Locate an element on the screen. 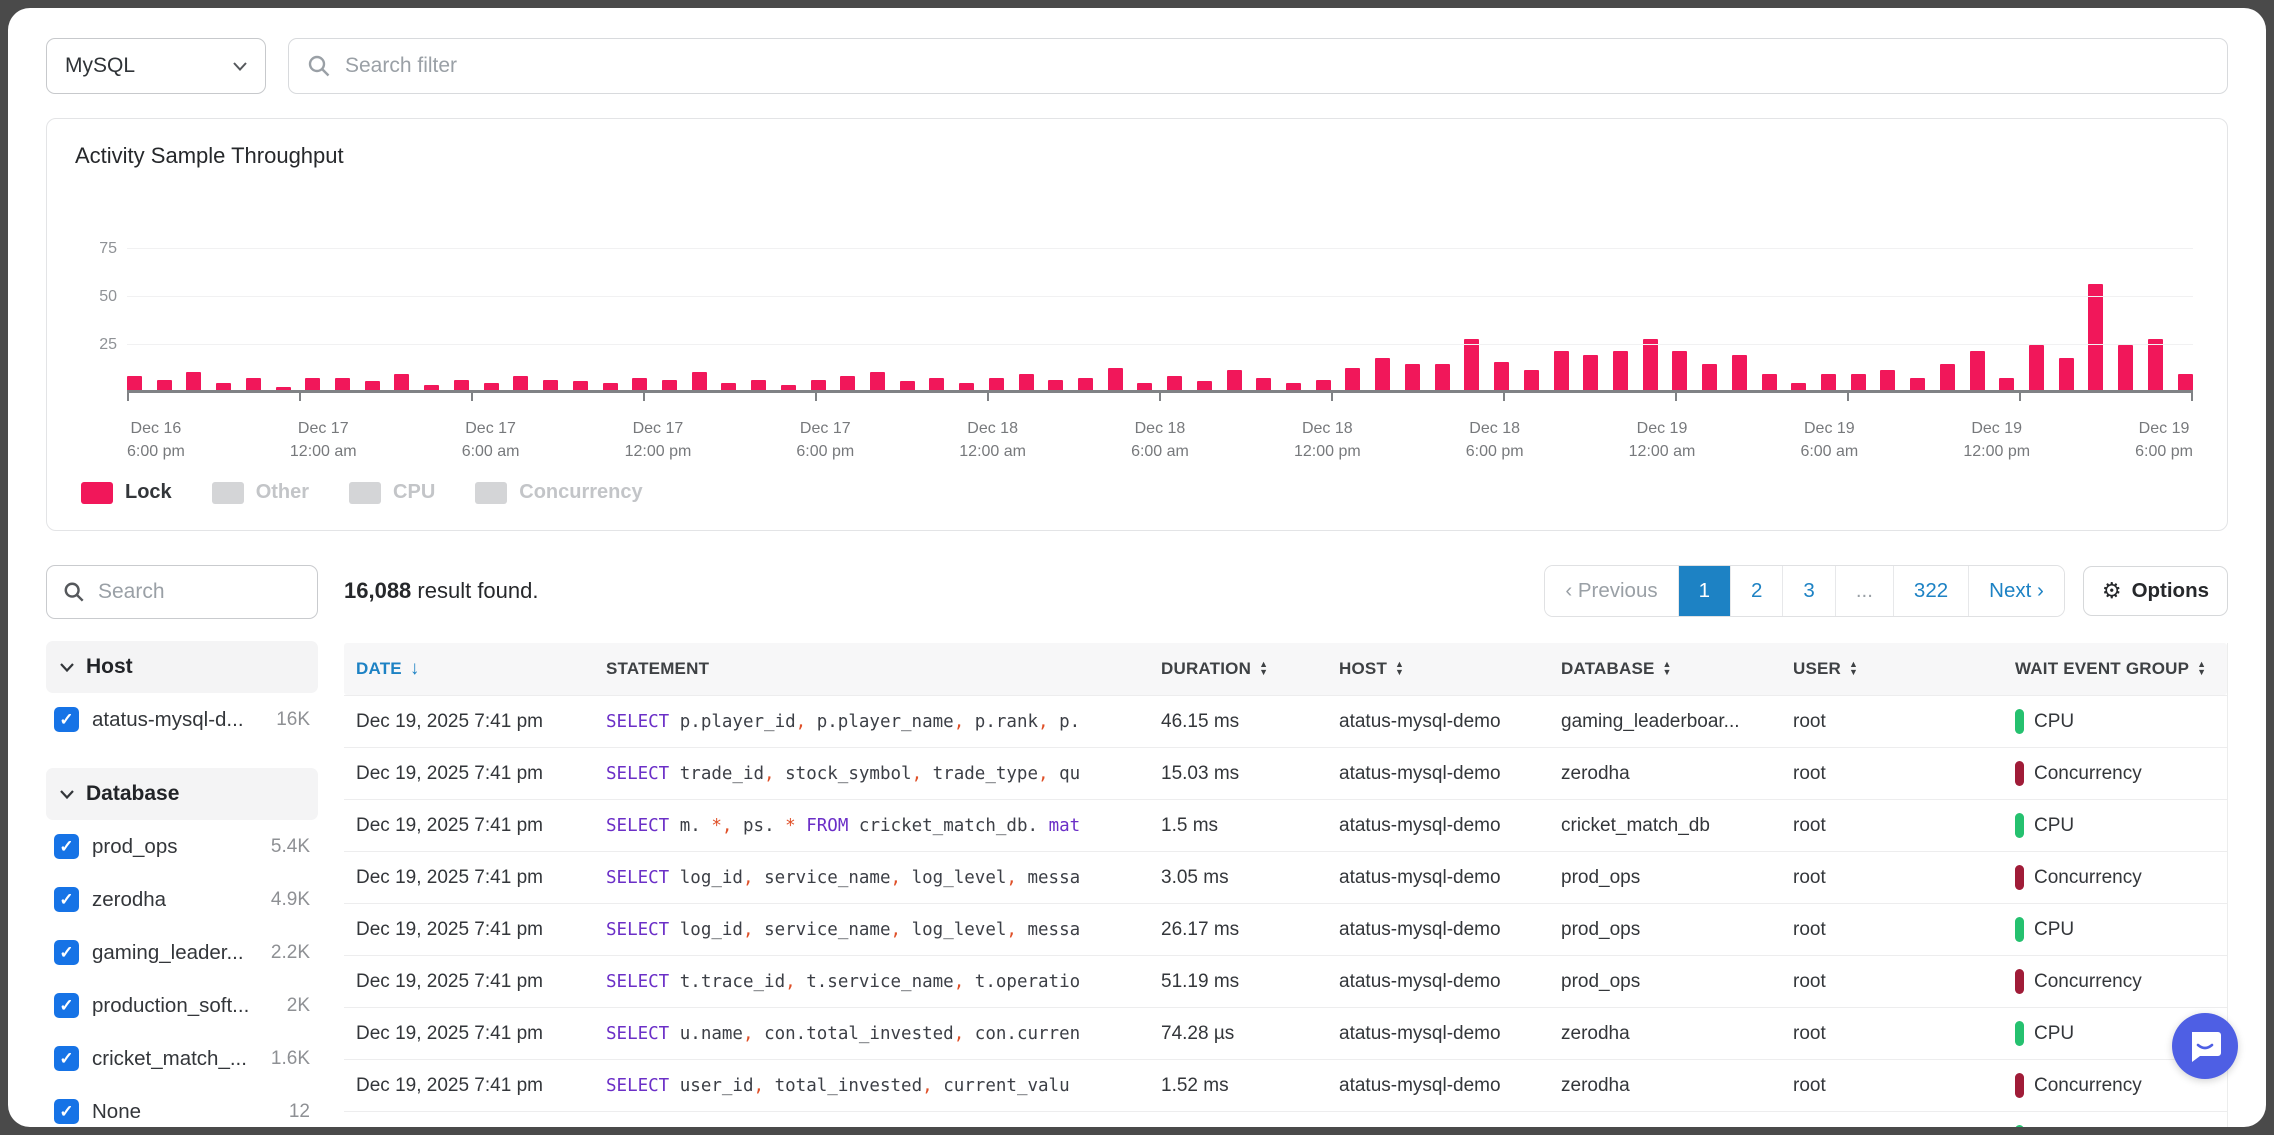 This screenshot has width=2274, height=1135. page-button-1: 1 is located at coordinates (1705, 591).